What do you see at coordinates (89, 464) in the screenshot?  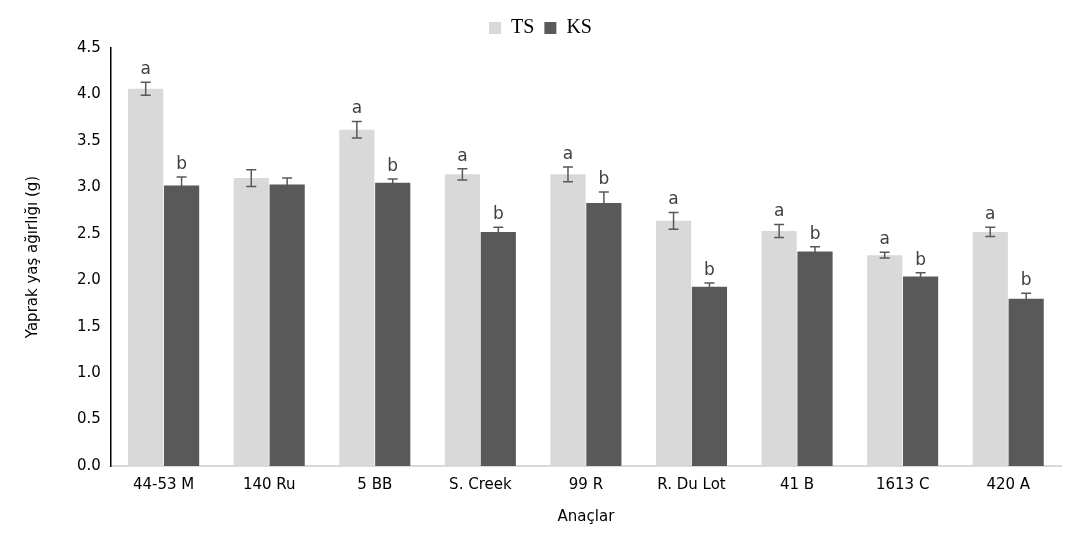 I see `y-tick-label: 0.0` at bounding box center [89, 464].